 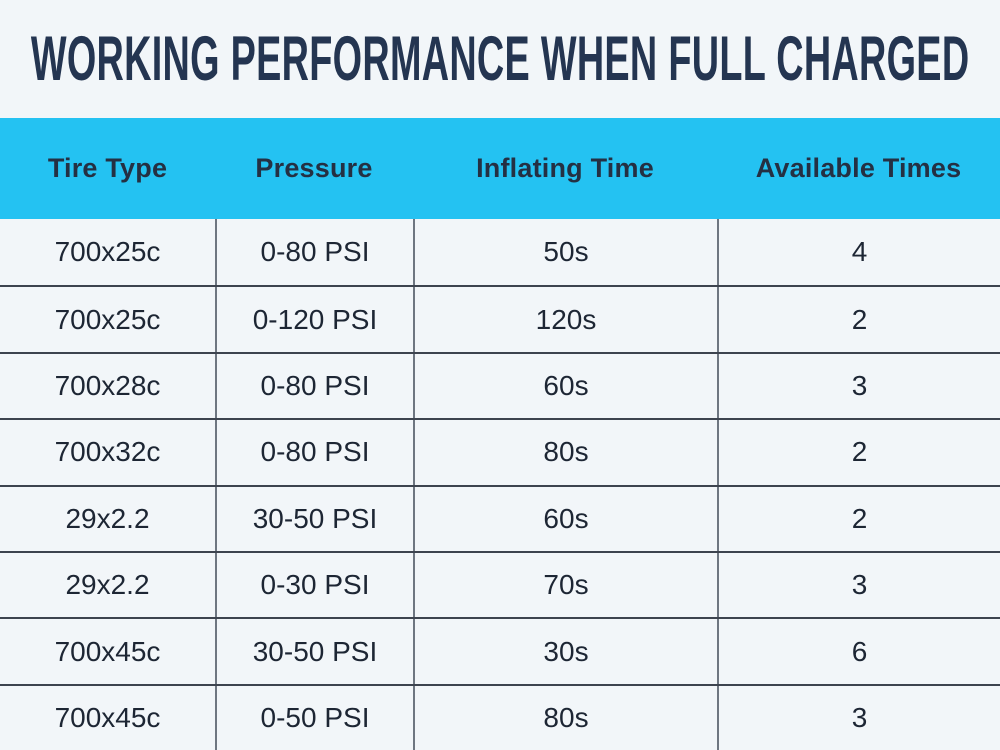 I want to click on table-row: 29x2.2 0-30 PSI 70s 3, so click(x=500, y=584).